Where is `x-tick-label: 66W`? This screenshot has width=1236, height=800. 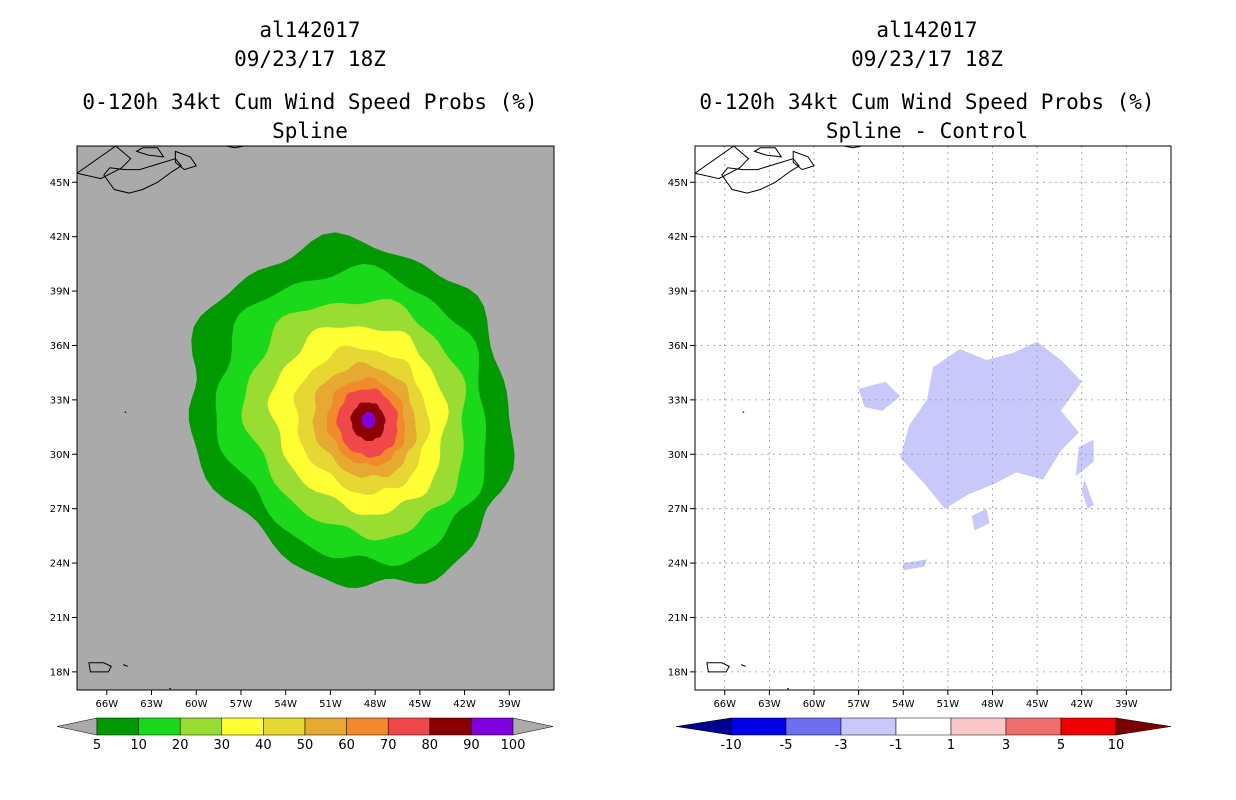 x-tick-label: 66W is located at coordinates (107, 704).